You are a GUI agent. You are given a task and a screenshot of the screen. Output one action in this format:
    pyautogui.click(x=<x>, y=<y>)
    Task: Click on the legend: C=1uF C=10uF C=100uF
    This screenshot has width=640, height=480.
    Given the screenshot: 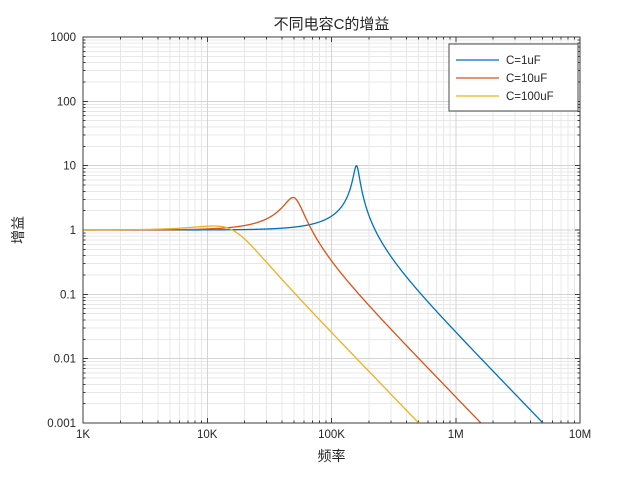 What is the action you would take?
    pyautogui.click(x=513, y=77)
    